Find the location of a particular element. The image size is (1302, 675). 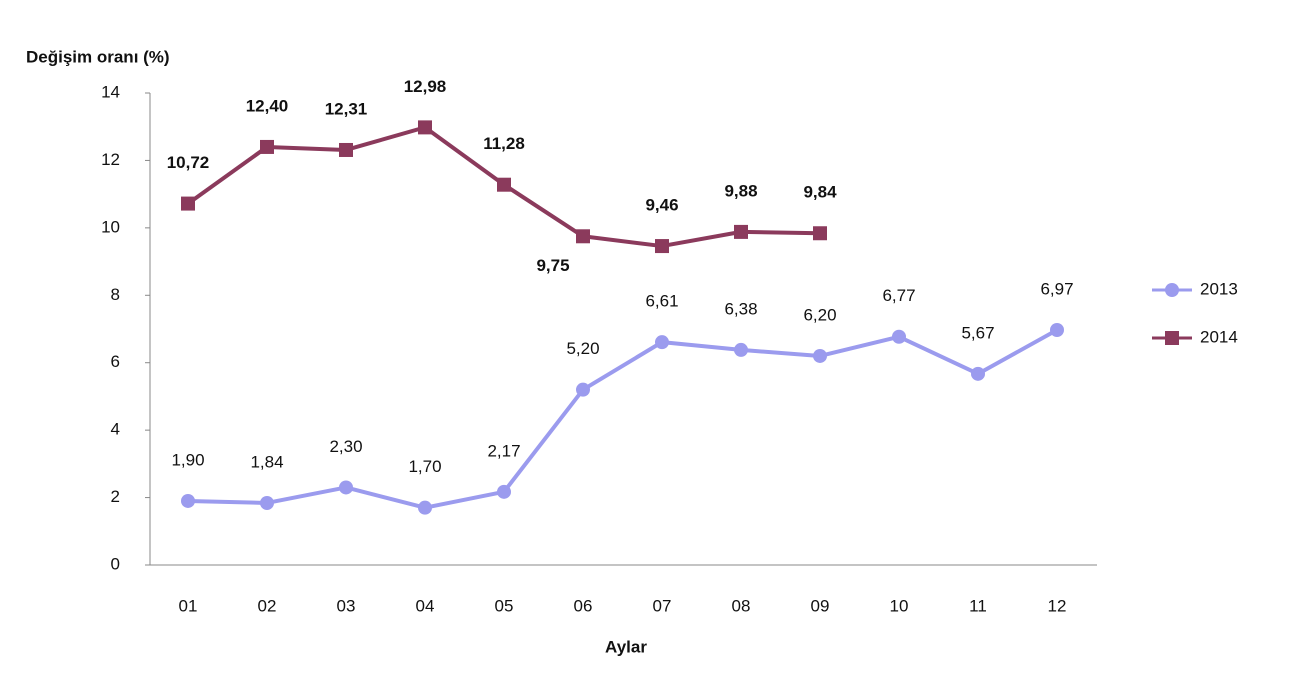

data-label: 1,90 is located at coordinates (187, 459).